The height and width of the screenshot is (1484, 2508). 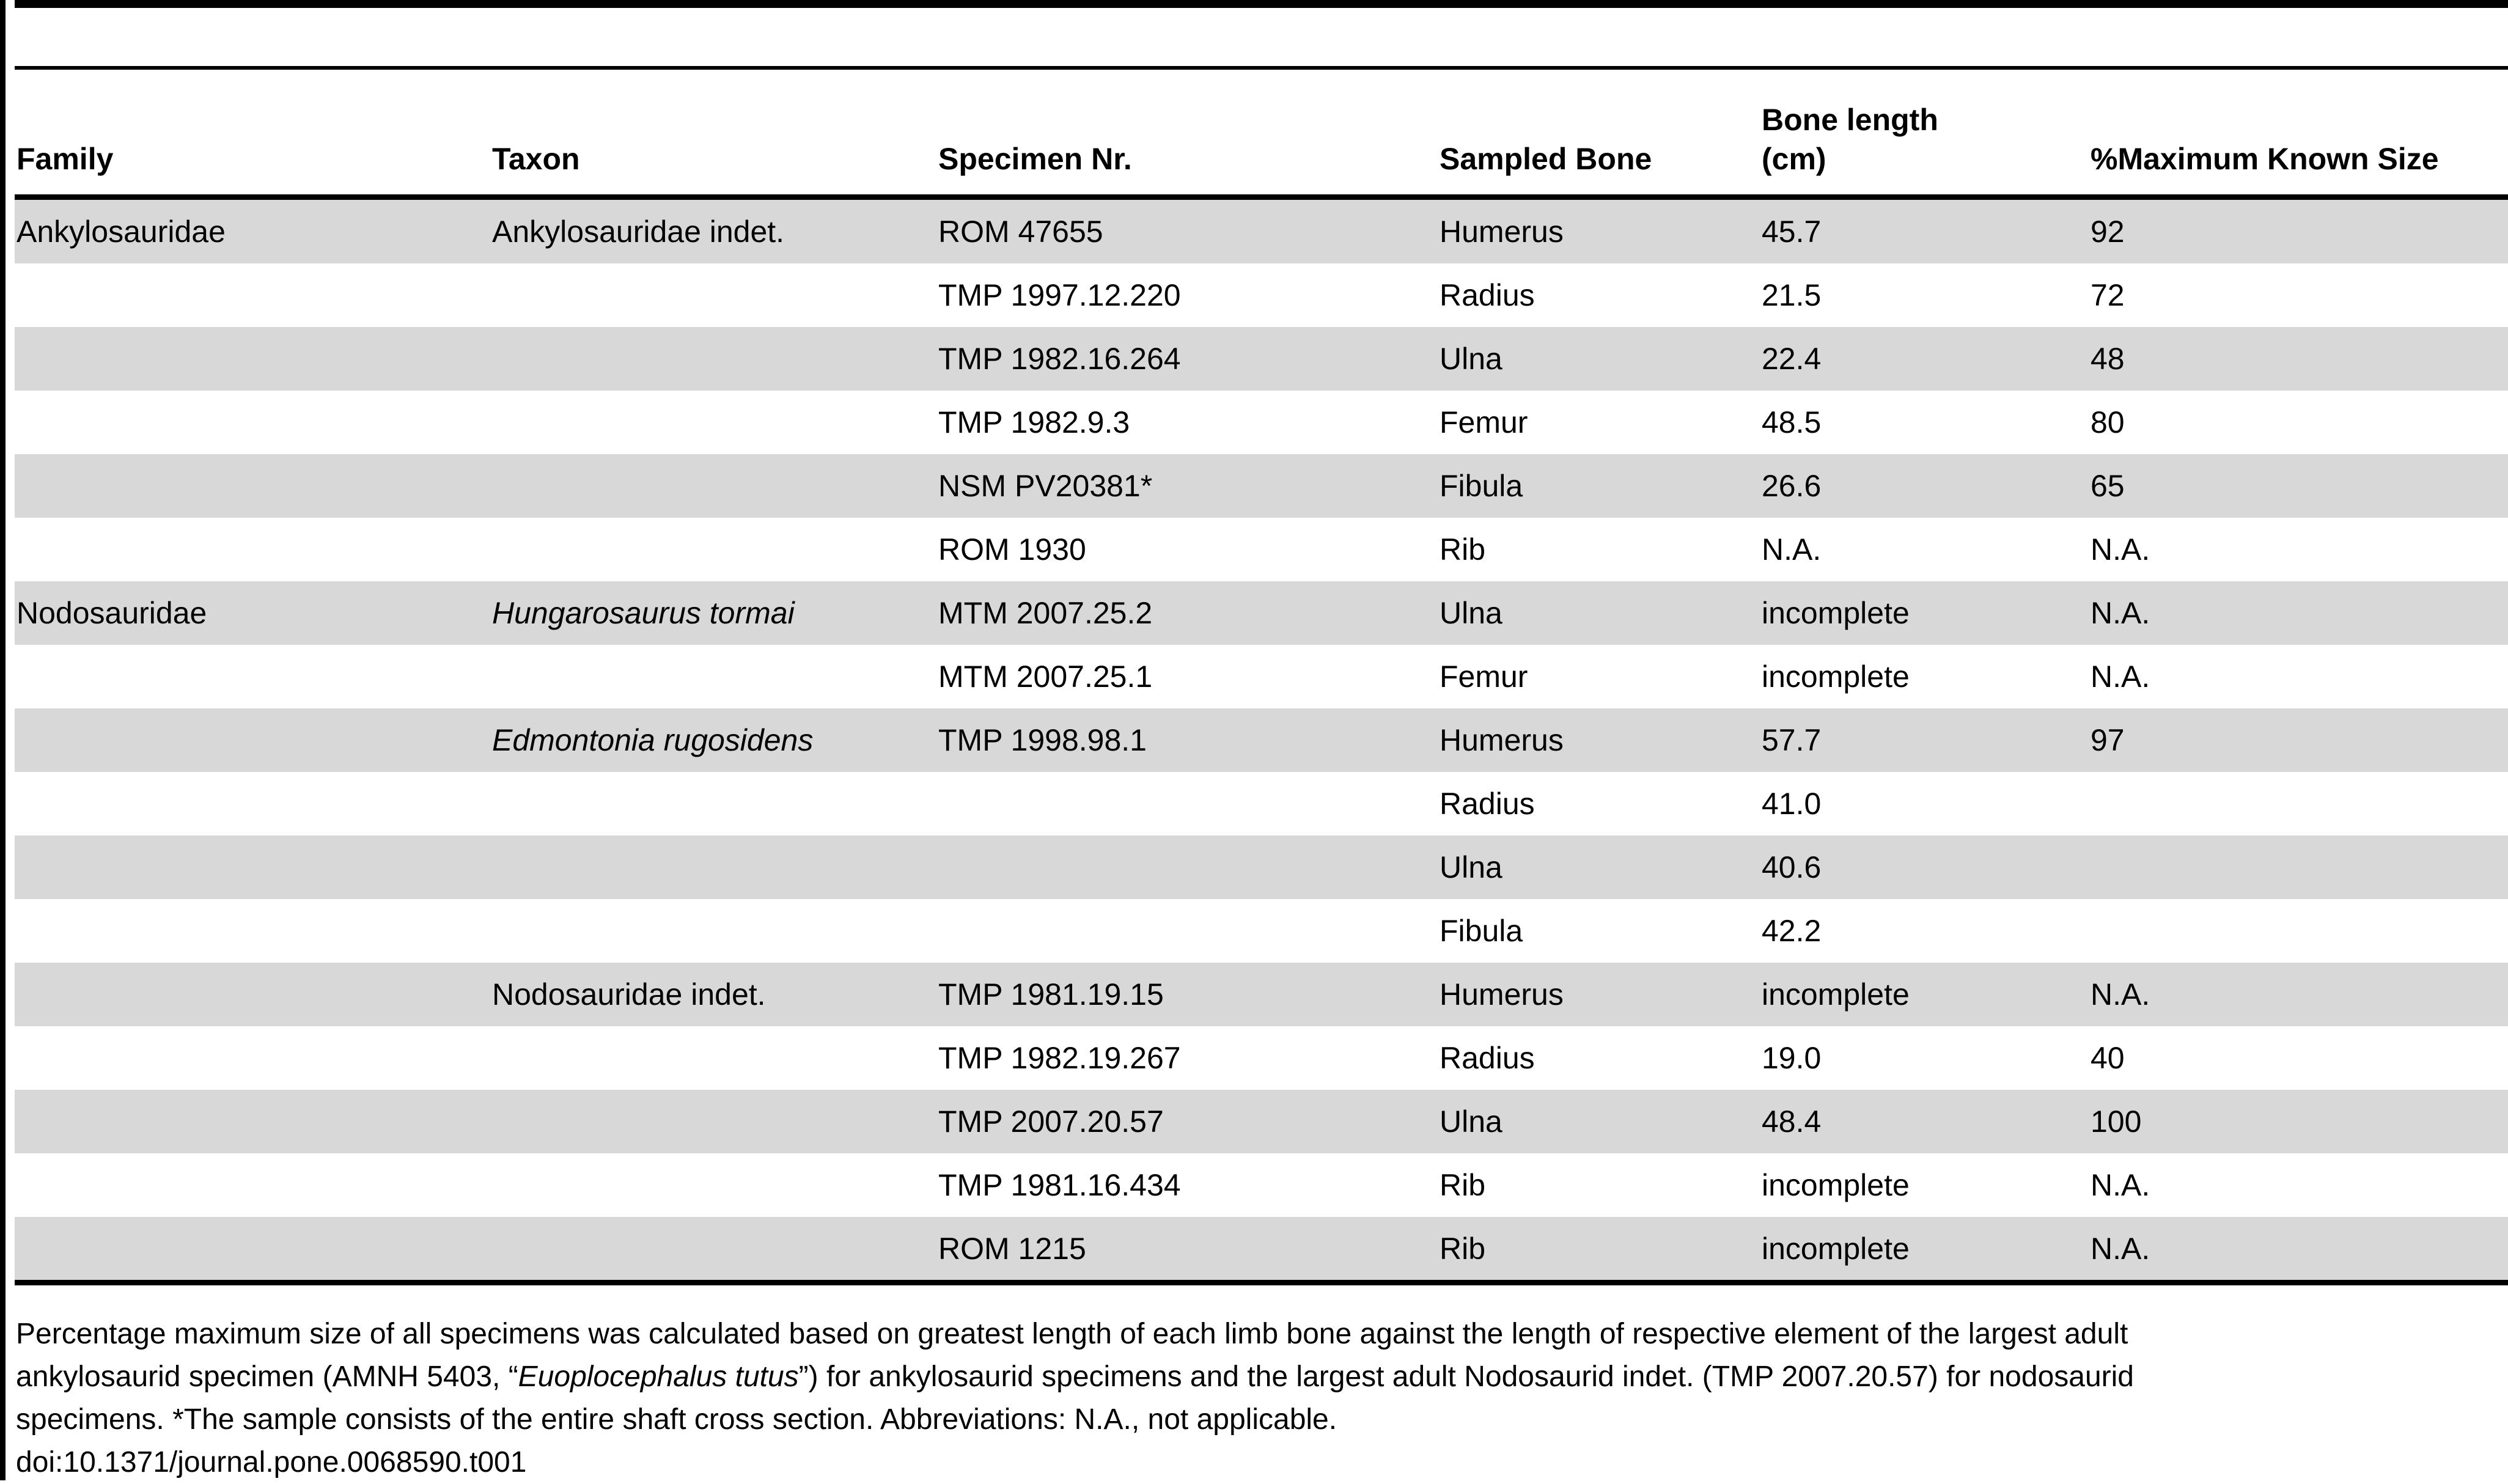 What do you see at coordinates (1792, 549) in the screenshot?
I see `cell-bone-length: N.A.` at bounding box center [1792, 549].